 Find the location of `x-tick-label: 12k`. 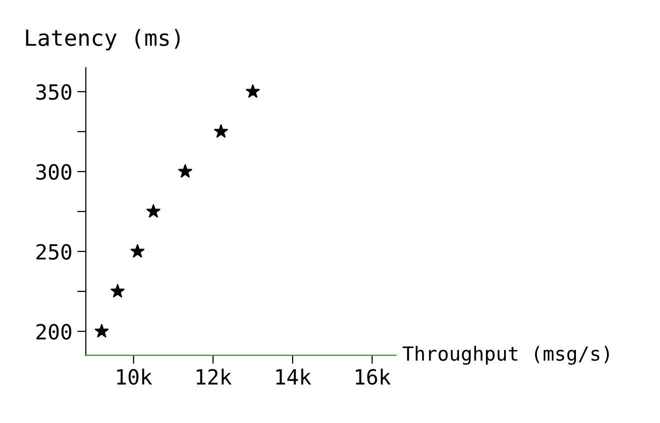

x-tick-label: 12k is located at coordinates (214, 376).